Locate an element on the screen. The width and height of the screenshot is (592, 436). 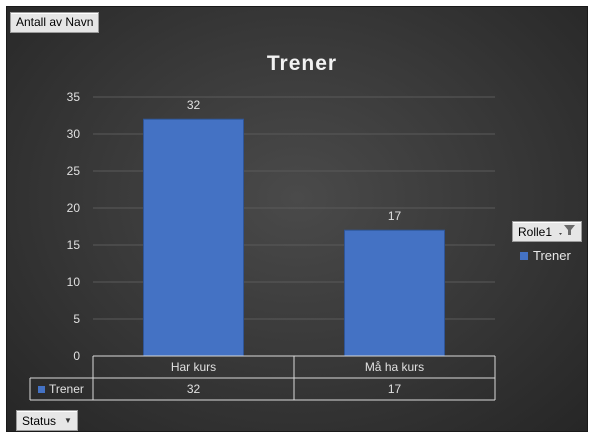
y-tick-label: 35 is located at coordinates (74, 97).